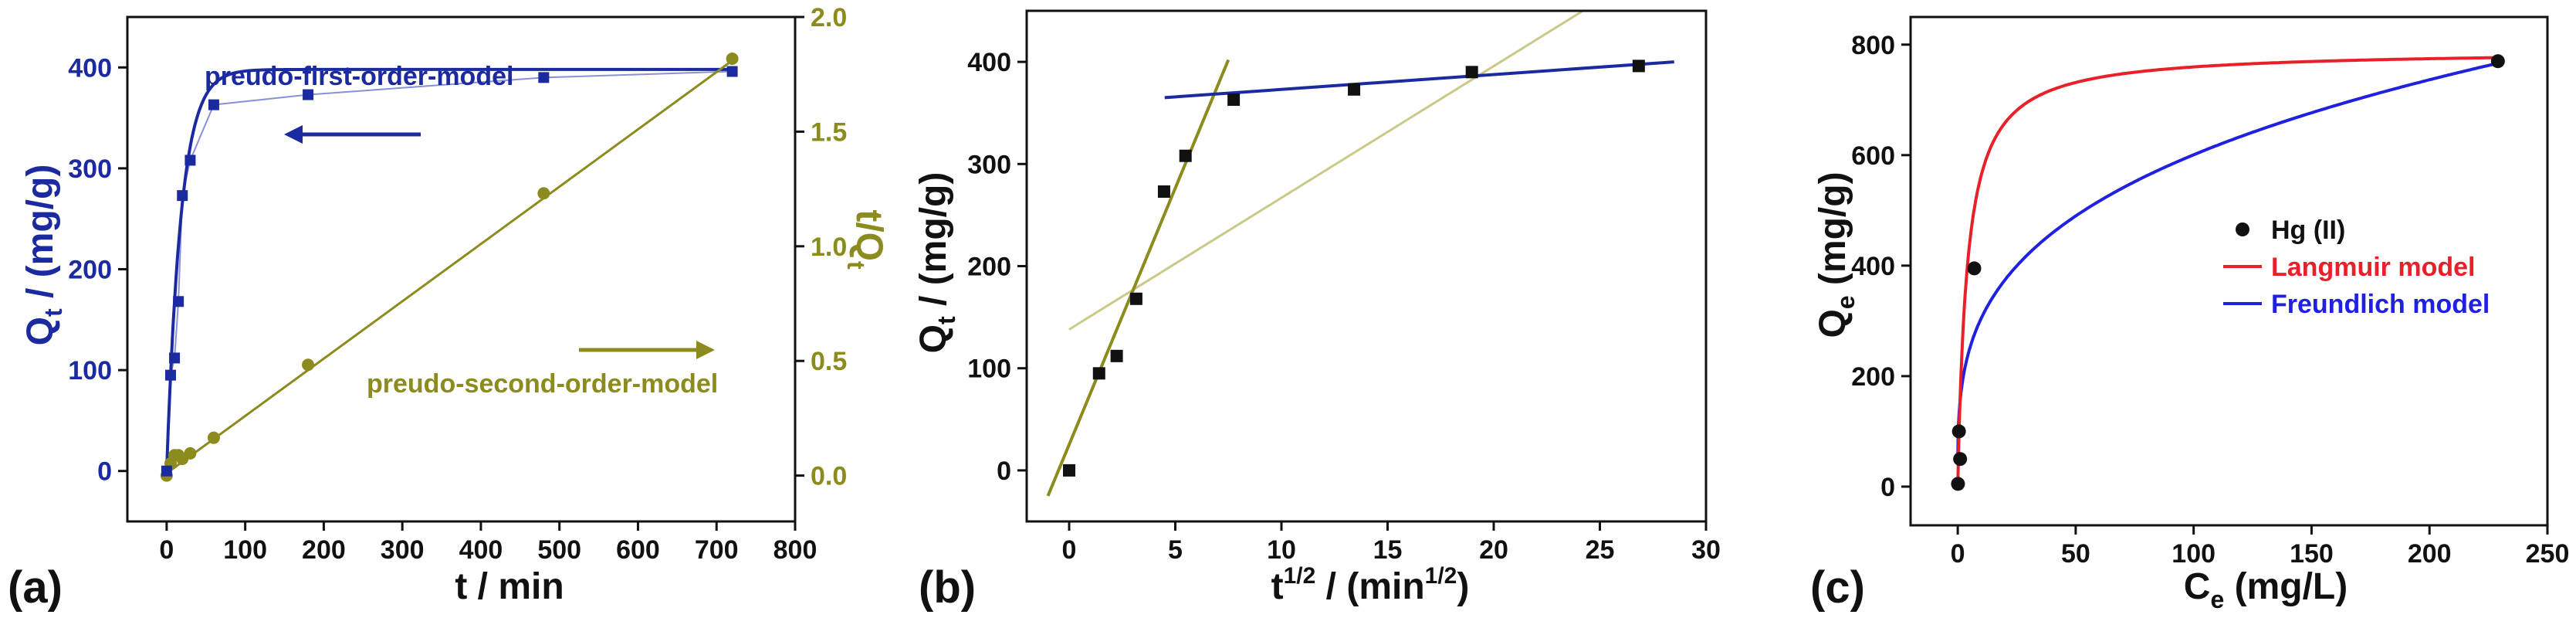  I want to click on overall-fit-line, so click(1326, 171).